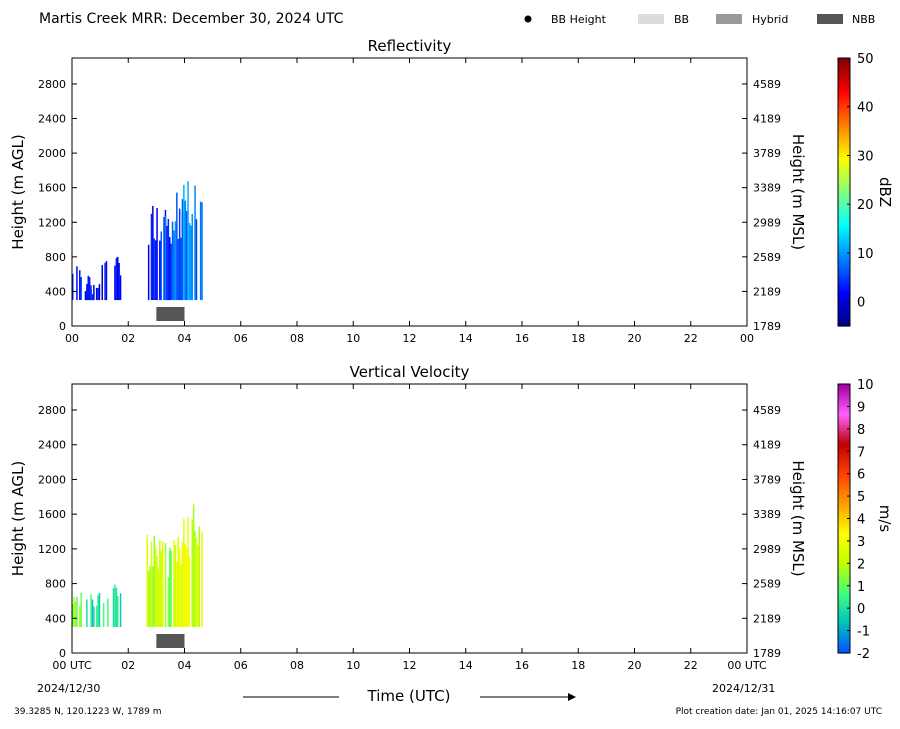 The height and width of the screenshot is (729, 900). Describe the element at coordinates (767, 257) in the screenshot. I see `y2-tick-label: 2589` at that location.